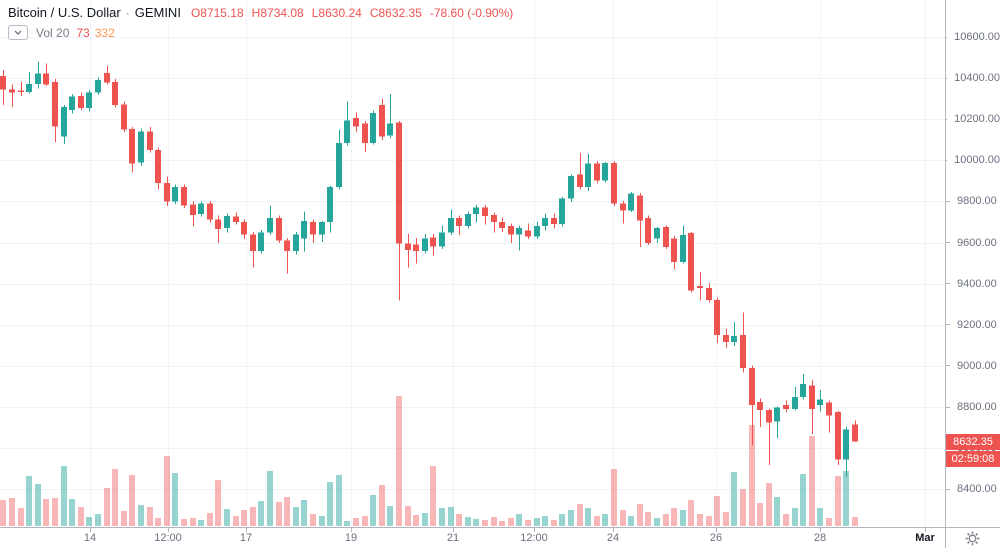 Image resolution: width=1000 pixels, height=548 pixels. What do you see at coordinates (973, 201) in the screenshot?
I see `price-axis-label: 9800.00` at bounding box center [973, 201].